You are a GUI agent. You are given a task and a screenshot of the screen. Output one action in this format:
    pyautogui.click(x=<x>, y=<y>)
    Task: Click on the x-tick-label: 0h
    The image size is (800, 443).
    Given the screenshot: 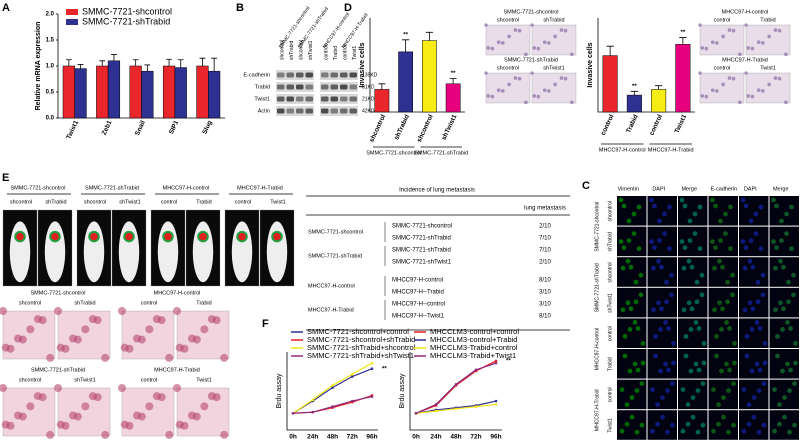 What is the action you would take?
    pyautogui.click(x=293, y=437)
    